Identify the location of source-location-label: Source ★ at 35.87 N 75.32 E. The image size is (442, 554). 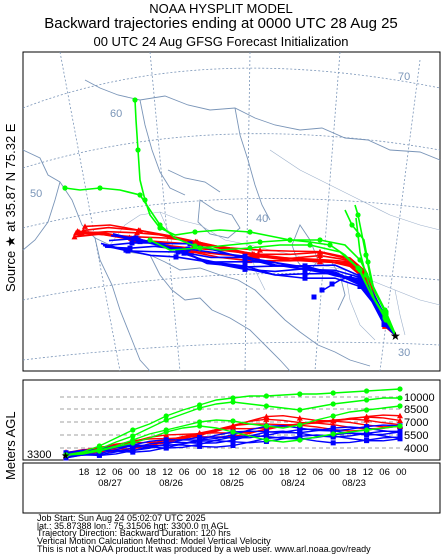
(10, 207).